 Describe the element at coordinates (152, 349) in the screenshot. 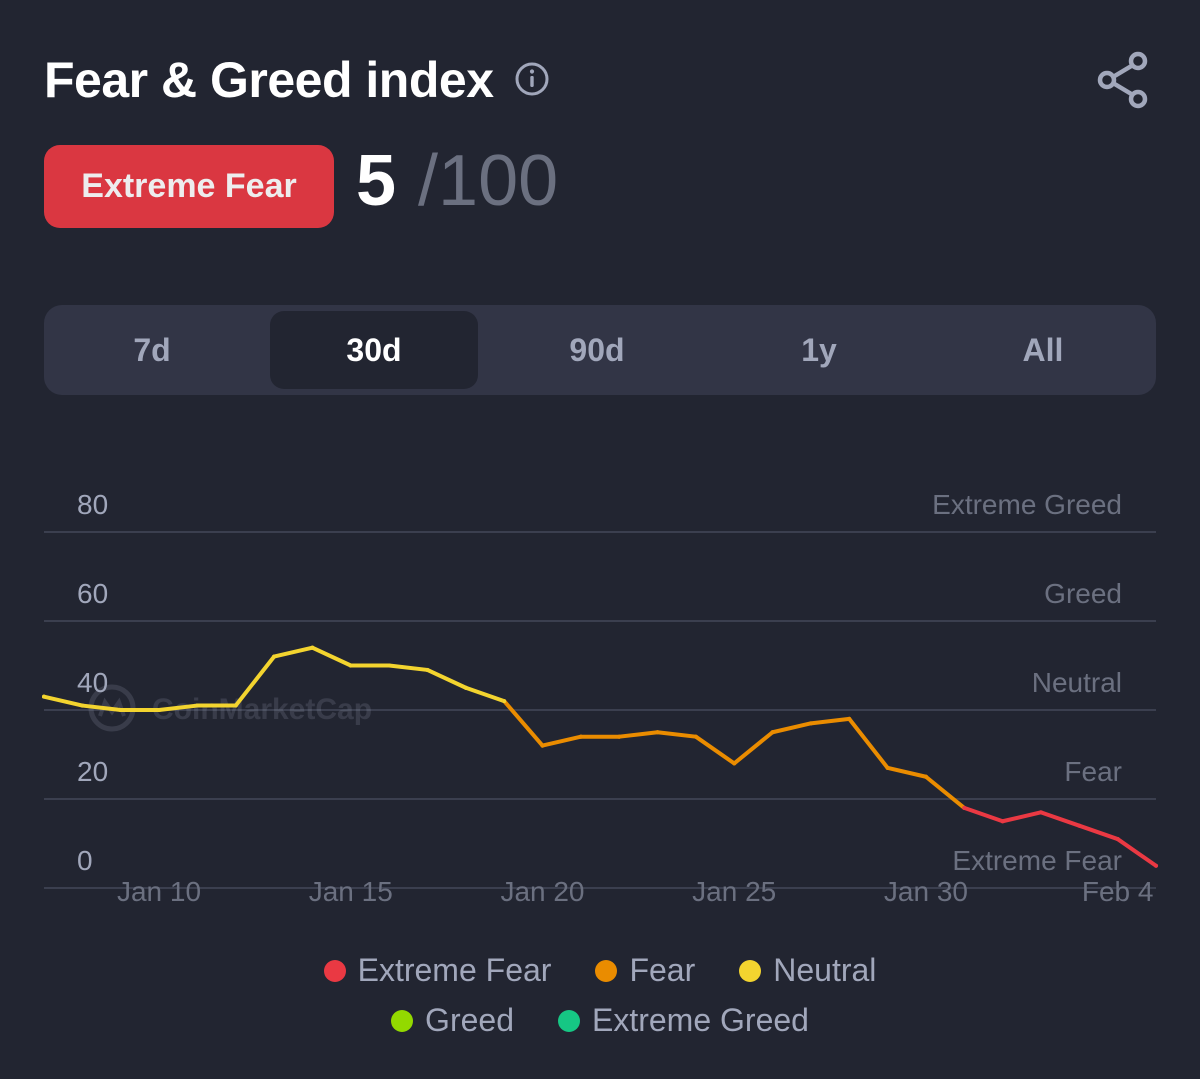

I see `tab-7d: 7d` at that location.